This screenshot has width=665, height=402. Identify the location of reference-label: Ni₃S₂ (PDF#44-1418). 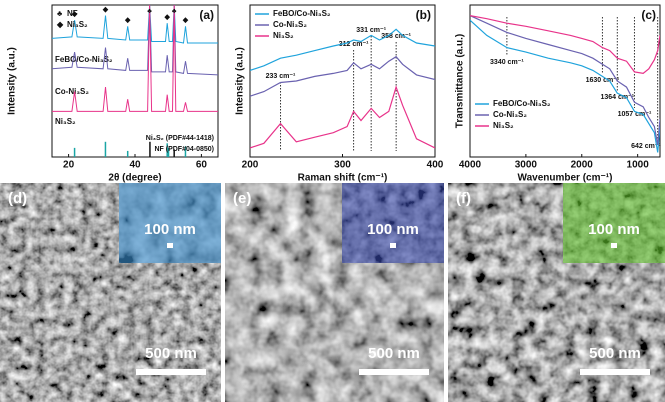
(180, 138).